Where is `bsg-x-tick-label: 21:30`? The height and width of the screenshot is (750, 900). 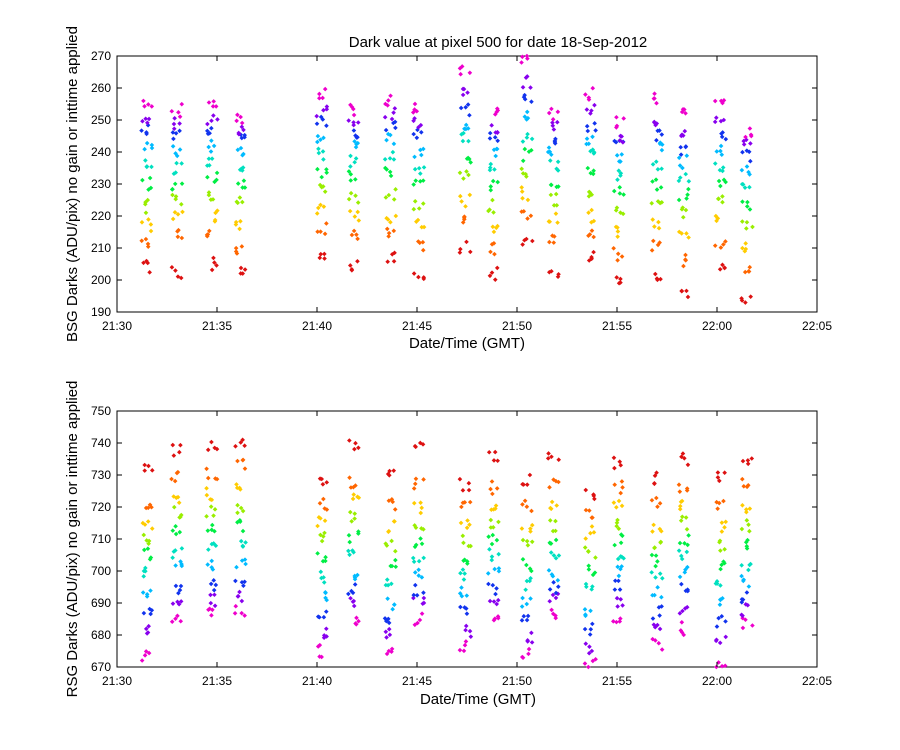
bsg-x-tick-label: 21:30 is located at coordinates (117, 326).